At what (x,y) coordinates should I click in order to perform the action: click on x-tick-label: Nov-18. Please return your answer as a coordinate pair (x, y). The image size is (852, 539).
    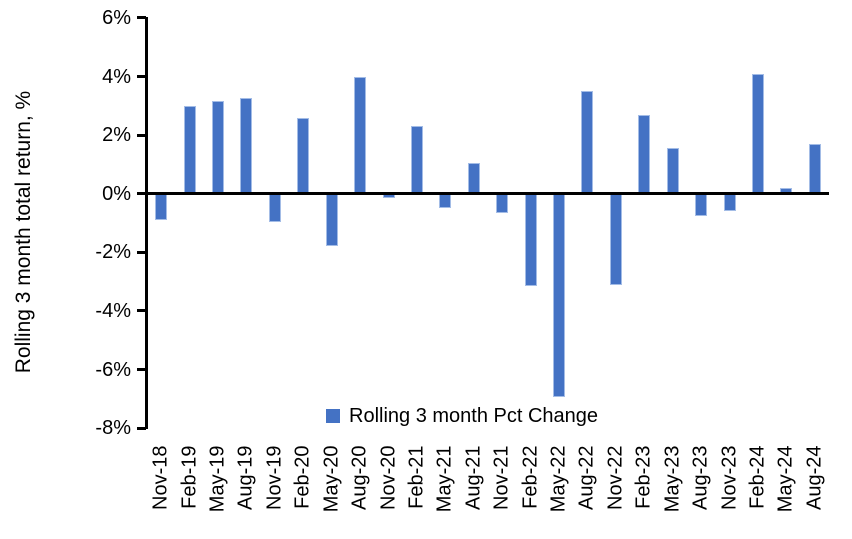
    Looking at the image, I should click on (160, 477).